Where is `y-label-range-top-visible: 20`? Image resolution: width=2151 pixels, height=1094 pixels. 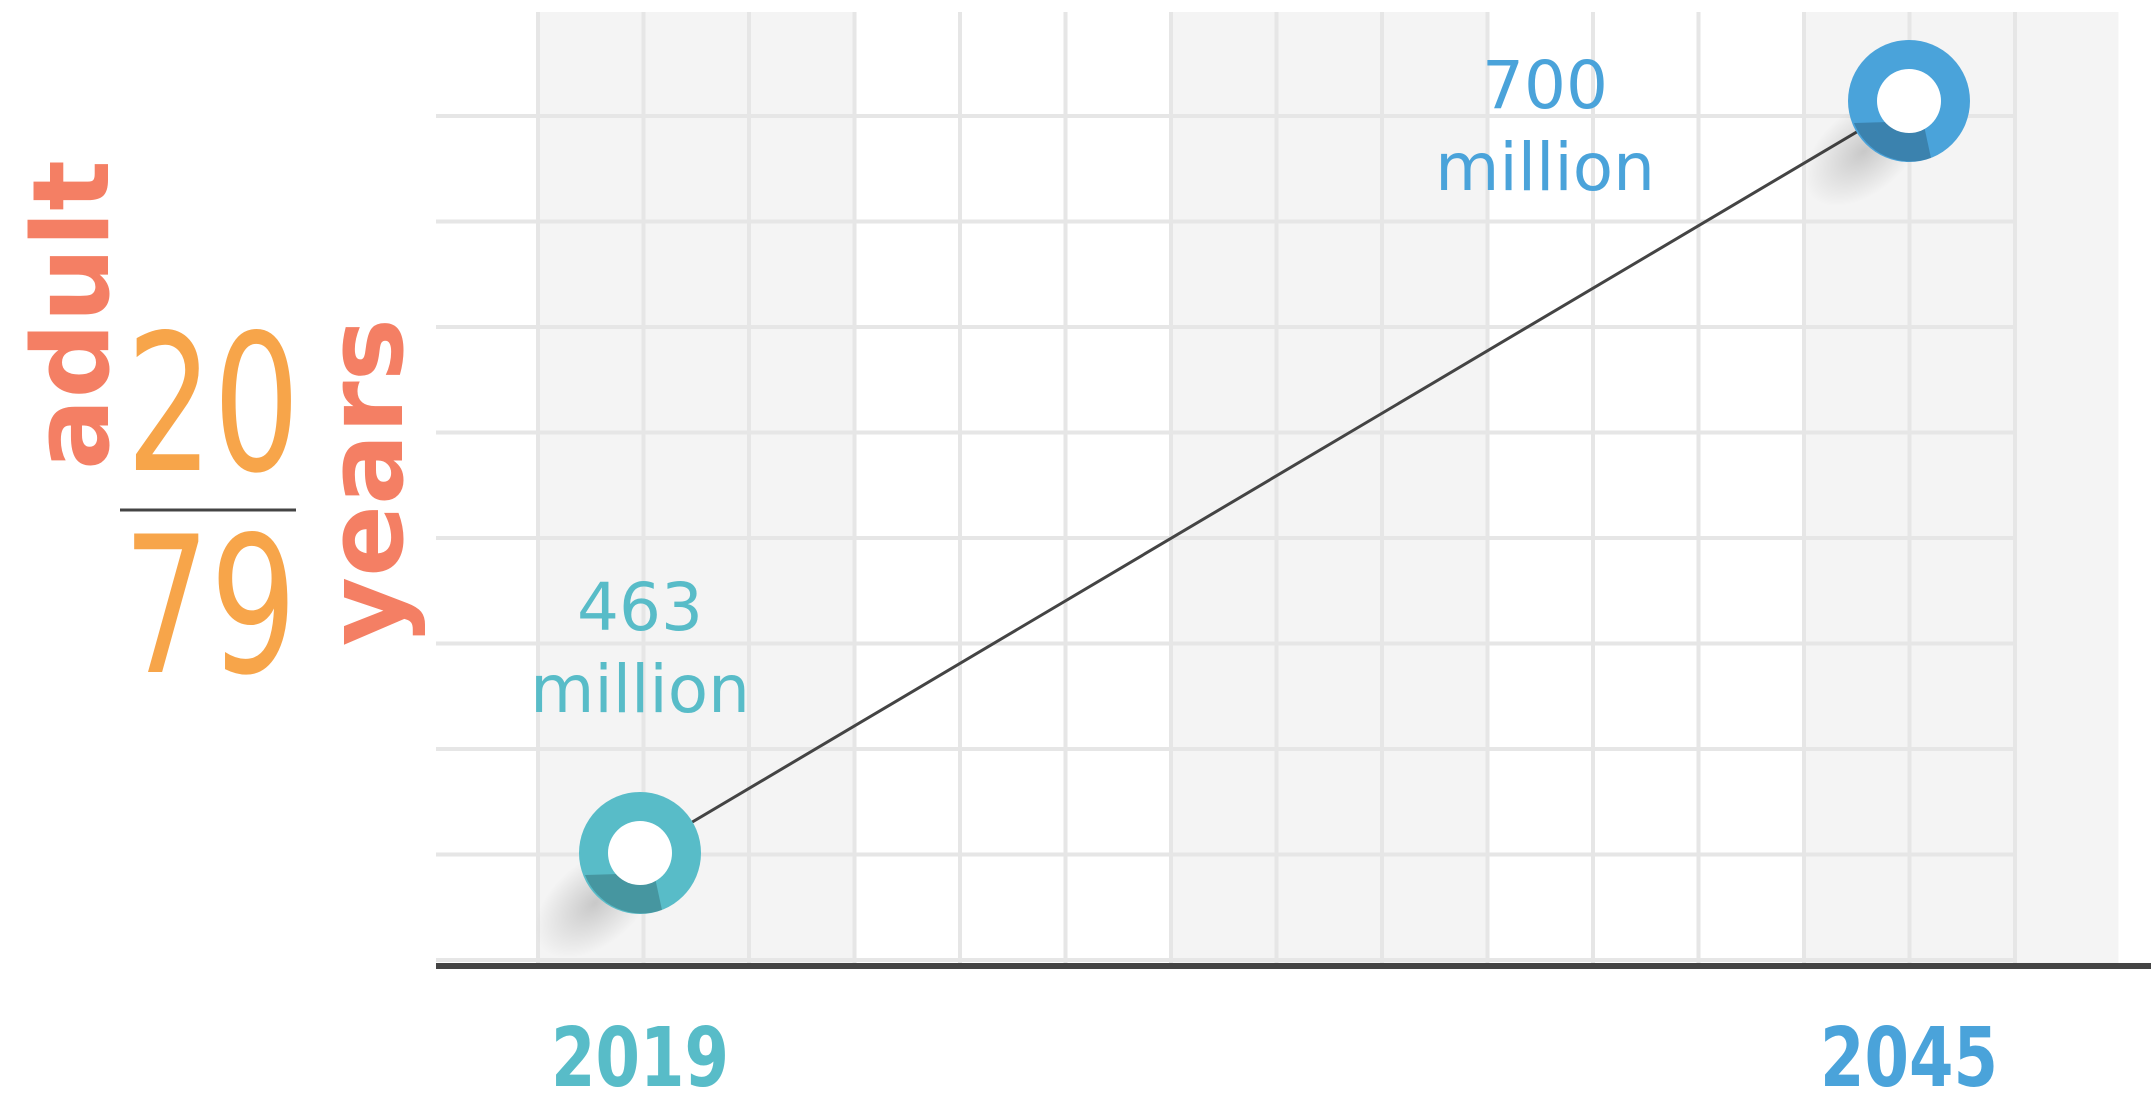
y-label-range-top-visible: 20 is located at coordinates (213, 405).